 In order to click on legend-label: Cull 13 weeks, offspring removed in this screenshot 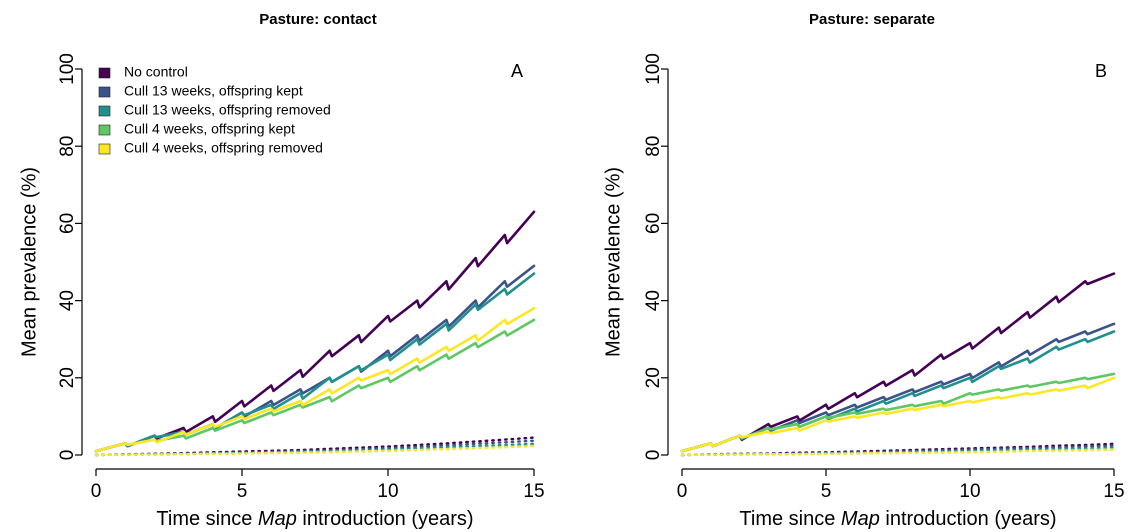, I will do `click(227, 110)`.